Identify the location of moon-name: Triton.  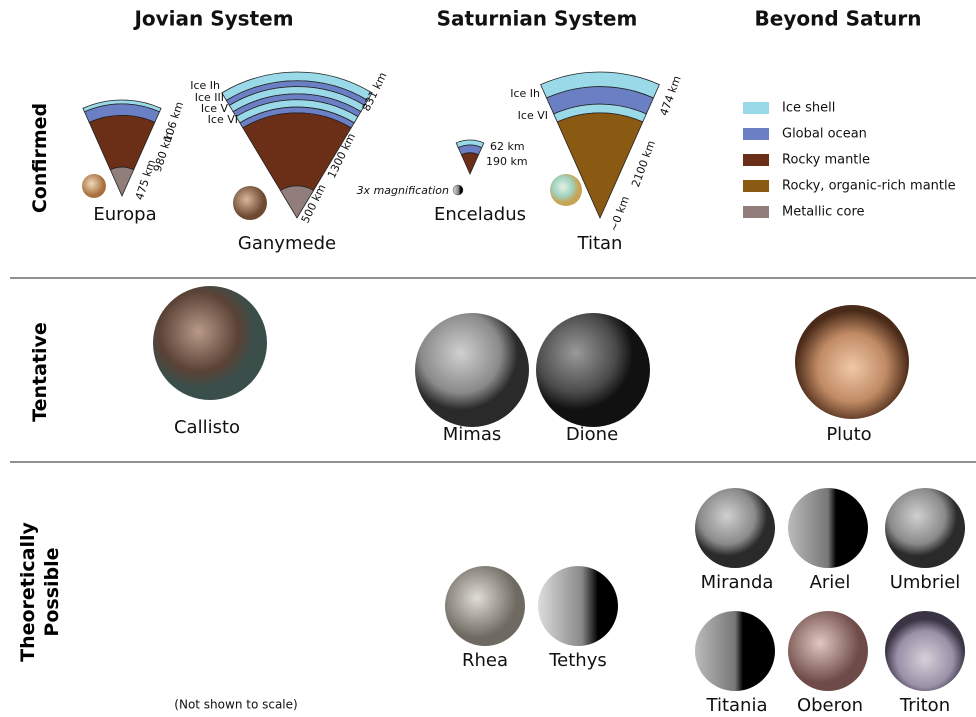
(924, 705).